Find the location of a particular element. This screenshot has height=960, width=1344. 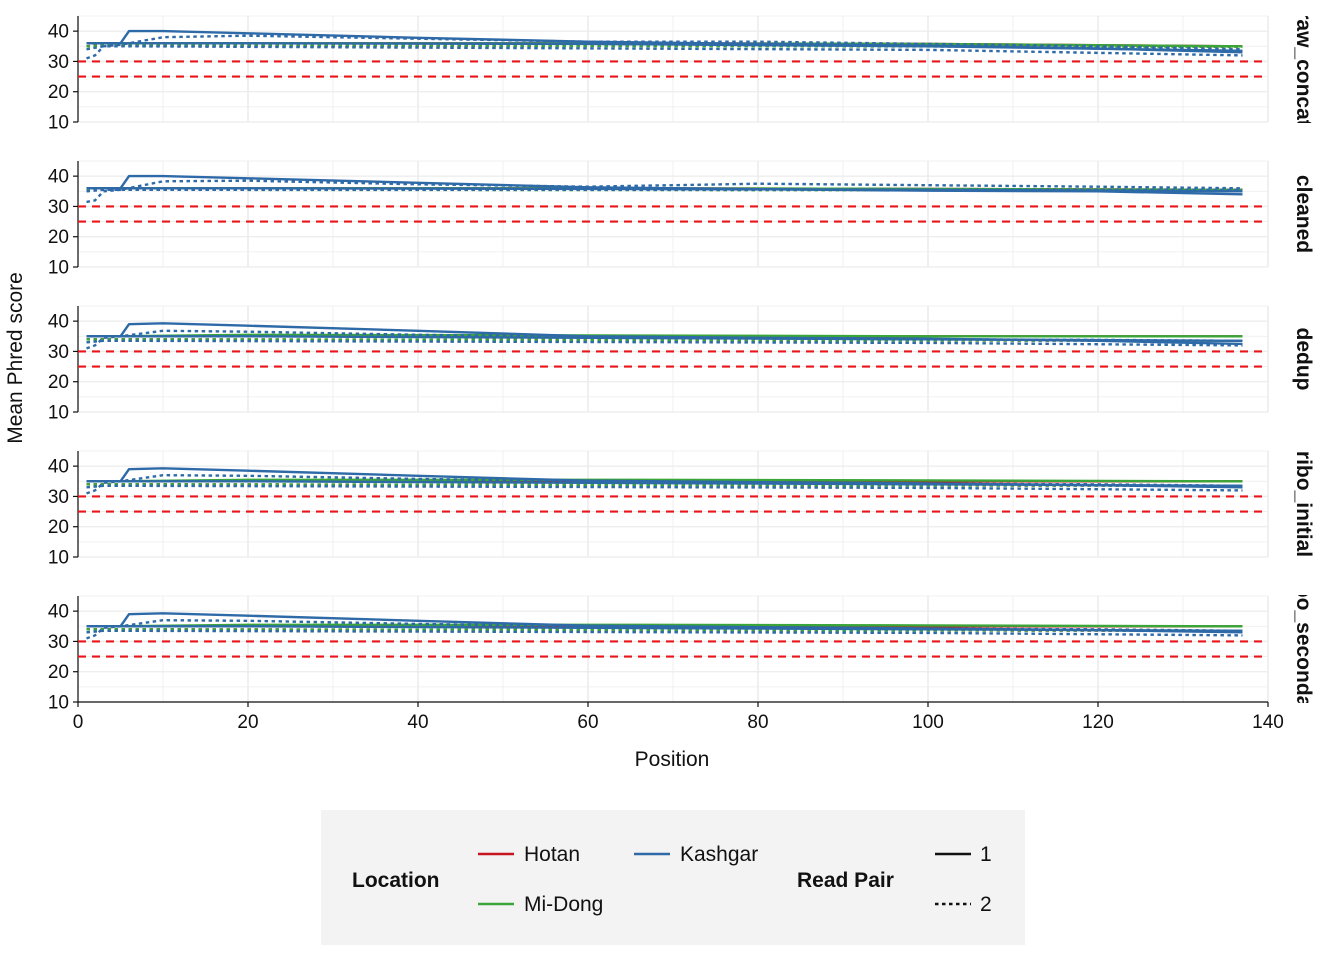

legend-title-read-pair: Read Pair is located at coordinates (845, 880).